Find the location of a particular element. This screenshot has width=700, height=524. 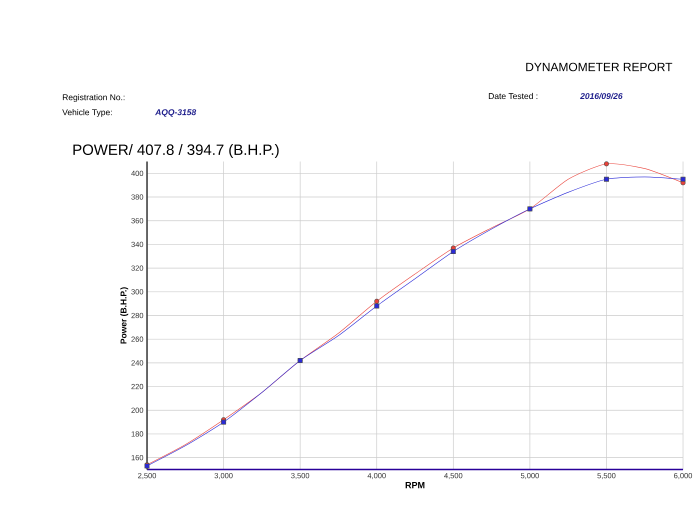

text: Vehicle Type: is located at coordinates (87, 113).